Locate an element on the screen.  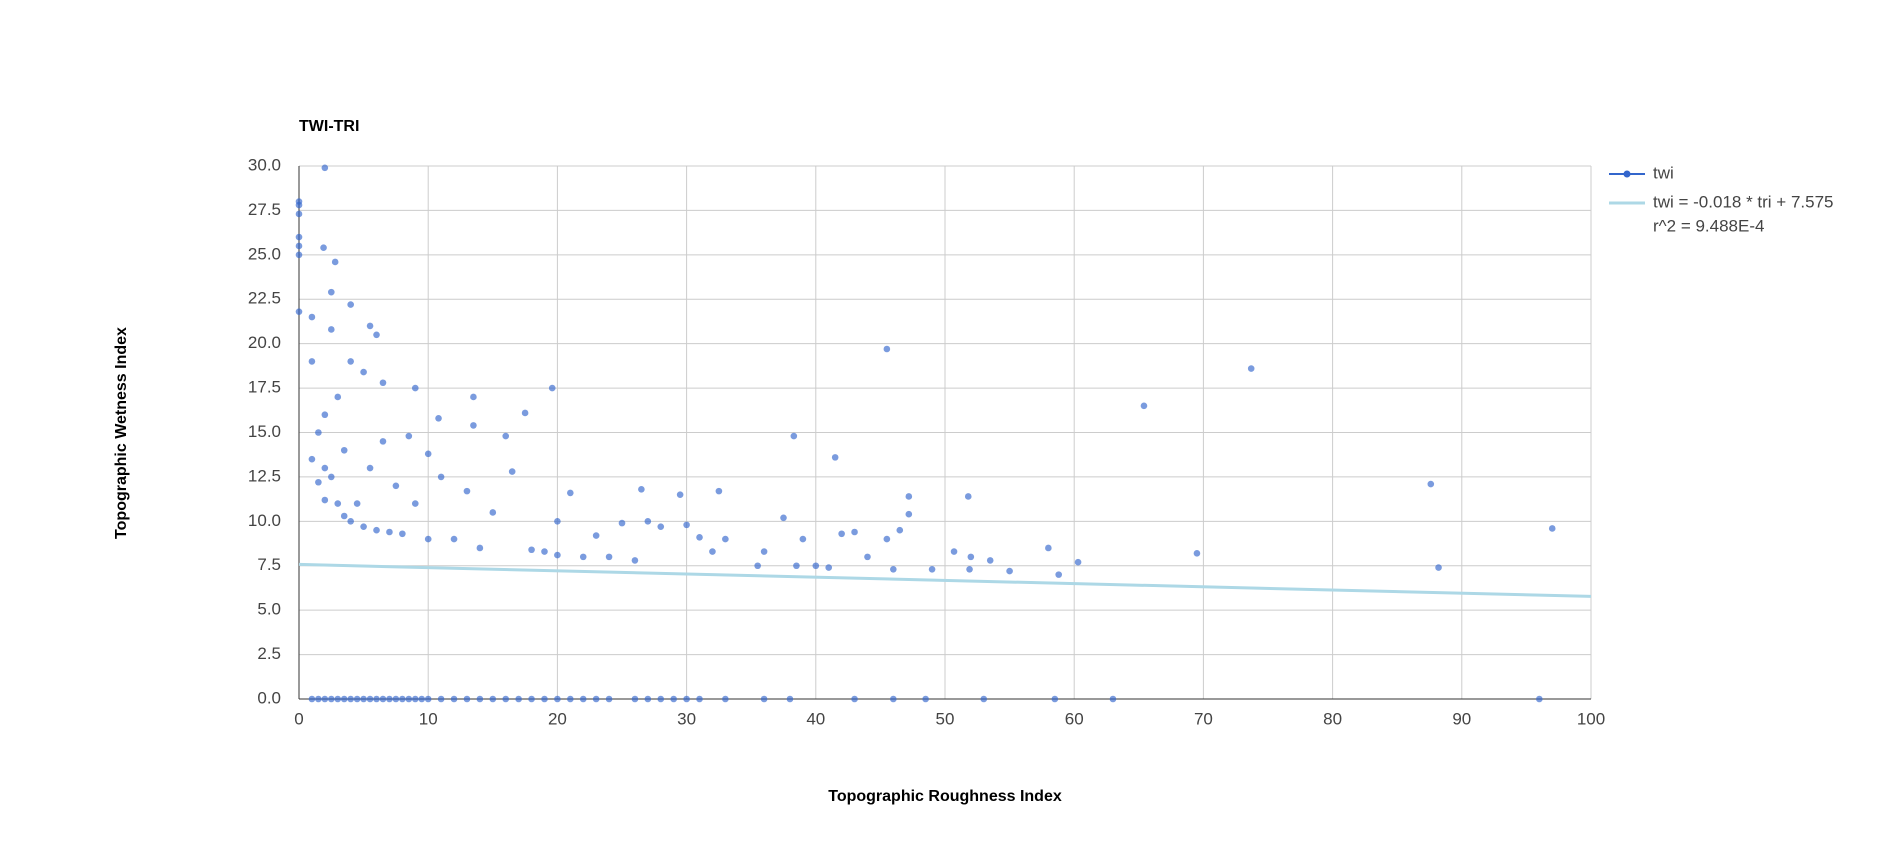
y-tick-label: 5.0 is located at coordinates (269, 609).